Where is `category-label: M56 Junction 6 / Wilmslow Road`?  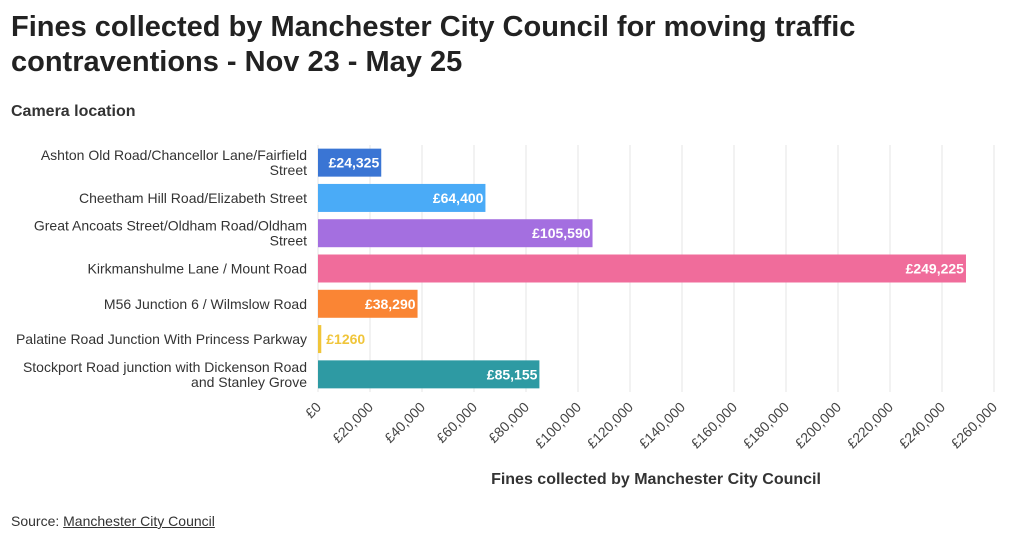 category-label: M56 Junction 6 / Wilmslow Road is located at coordinates (205, 304).